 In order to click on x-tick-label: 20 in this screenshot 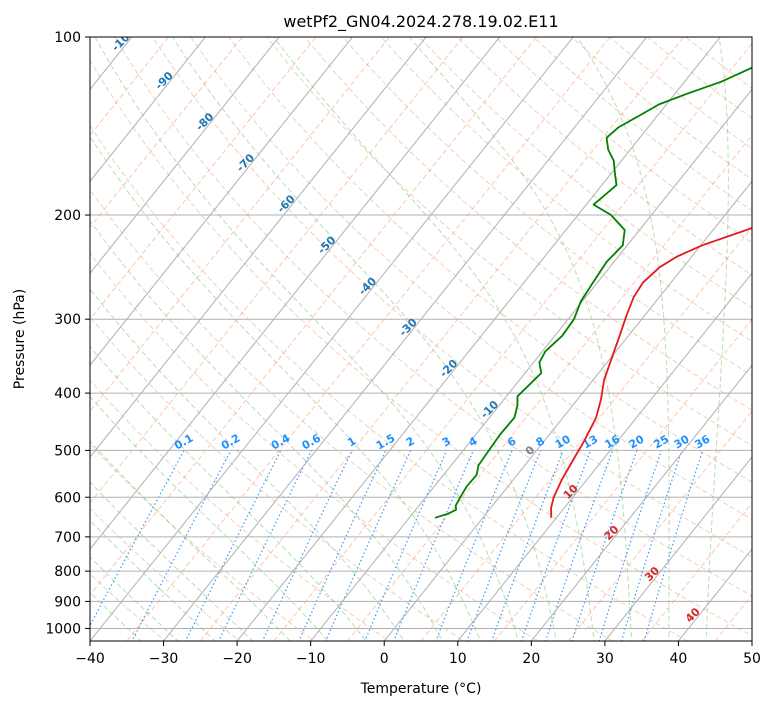, I will do `click(531, 659)`.